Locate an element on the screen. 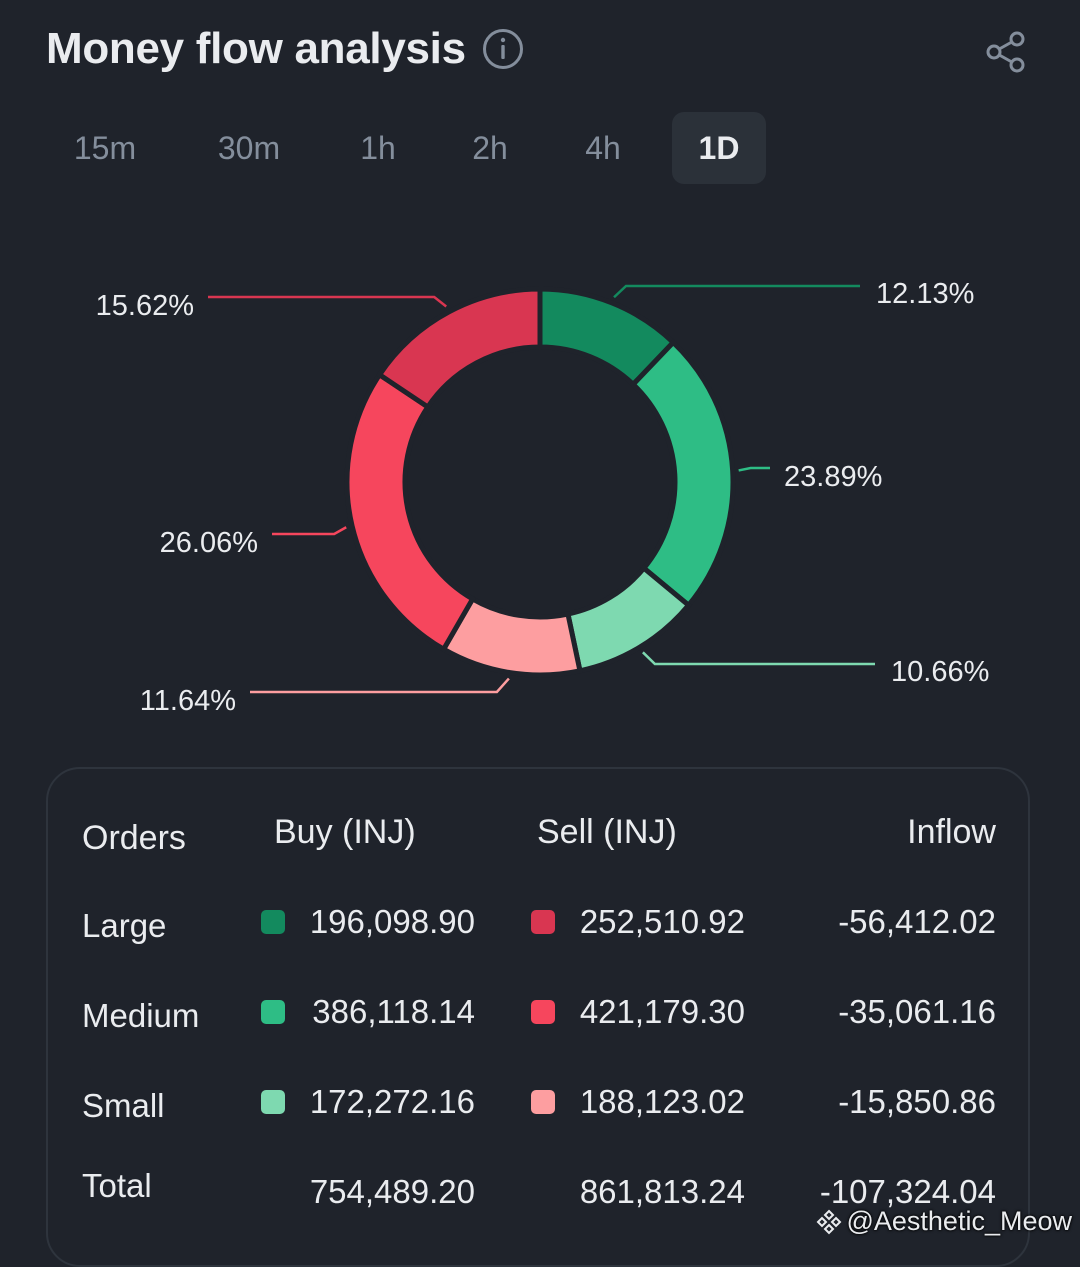  data-label-large-sell: 15.62% is located at coordinates (145, 306).